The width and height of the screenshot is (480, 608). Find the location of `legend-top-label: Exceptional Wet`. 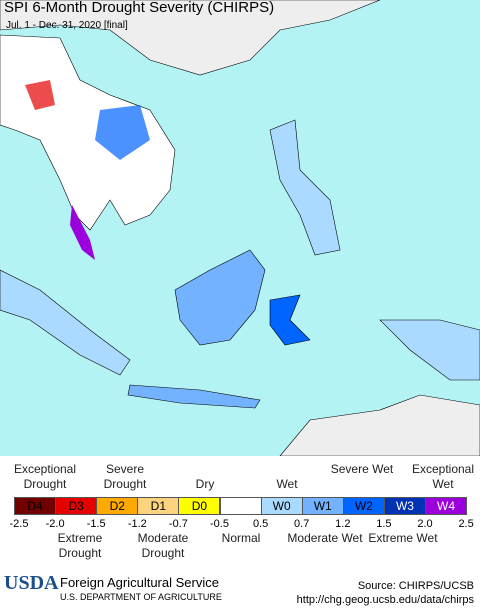

legend-top-label: Exceptional Wet is located at coordinates (443, 476).